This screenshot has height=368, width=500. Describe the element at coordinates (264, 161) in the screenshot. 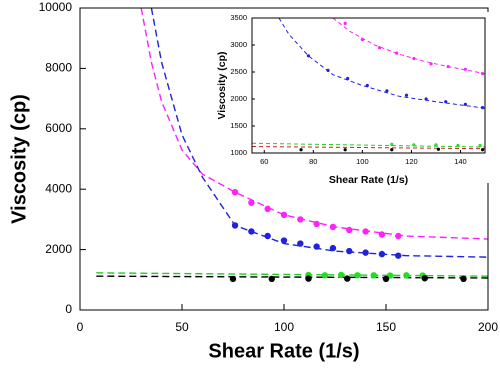

I see `x-tick-label: 60` at that location.